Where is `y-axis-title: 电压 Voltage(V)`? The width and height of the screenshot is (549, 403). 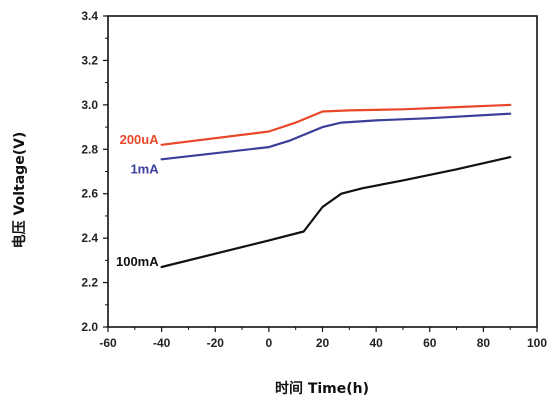 y-axis-title: 电压 Voltage(V) is located at coordinates (19, 190).